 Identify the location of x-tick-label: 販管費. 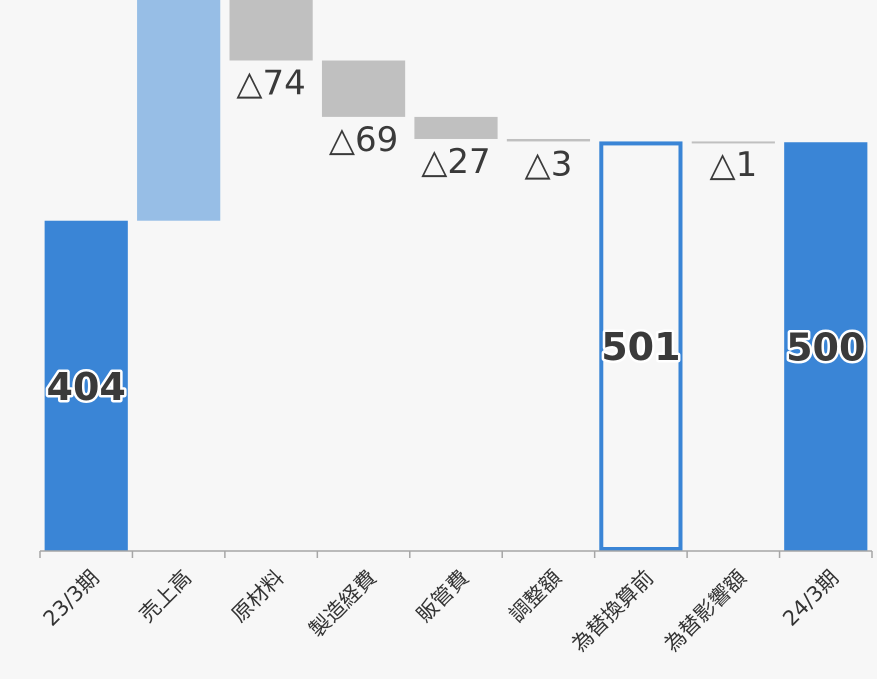
(443, 597).